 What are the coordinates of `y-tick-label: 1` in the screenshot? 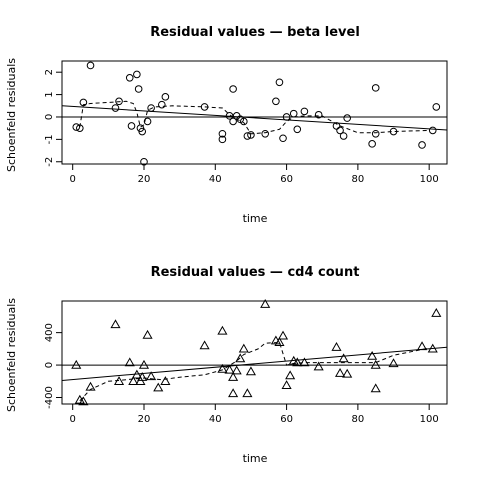 It's located at (49, 94).